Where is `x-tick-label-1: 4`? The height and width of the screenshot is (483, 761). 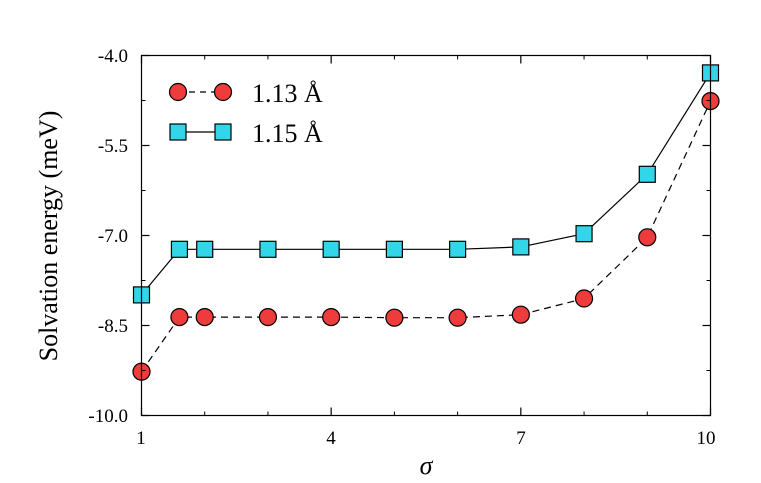
x-tick-label-1: 4 is located at coordinates (331, 438).